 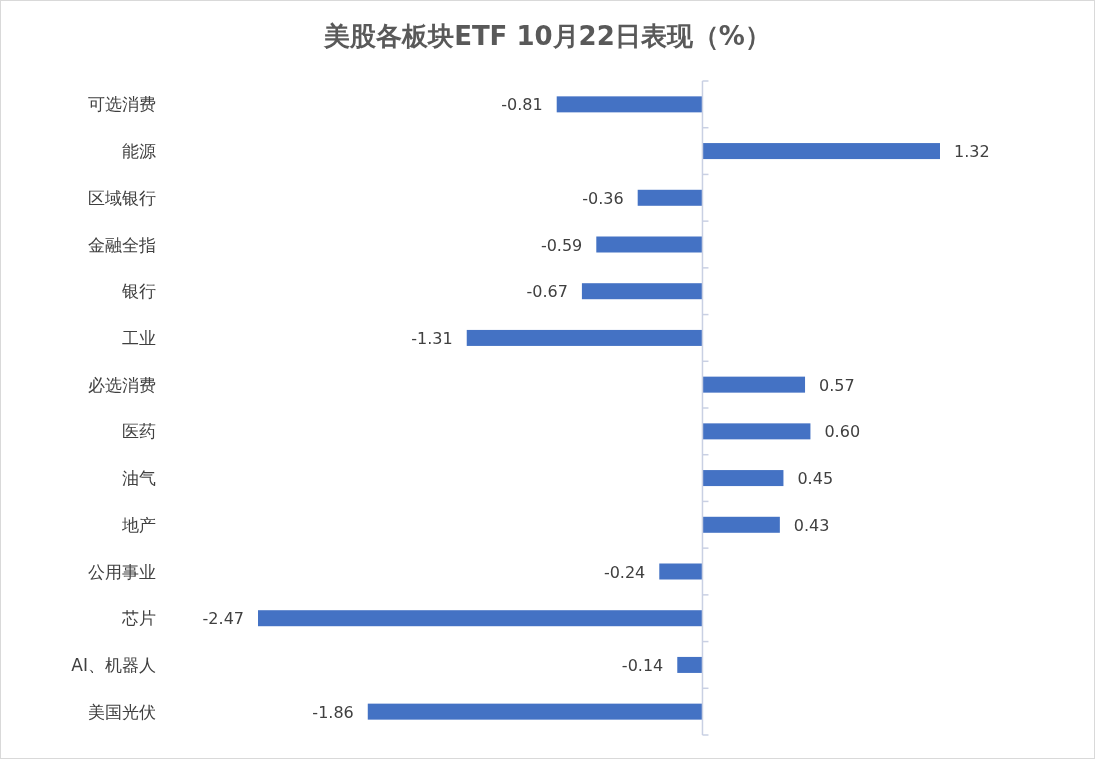 What do you see at coordinates (522, 105) in the screenshot?
I see `data-label: -0.81` at bounding box center [522, 105].